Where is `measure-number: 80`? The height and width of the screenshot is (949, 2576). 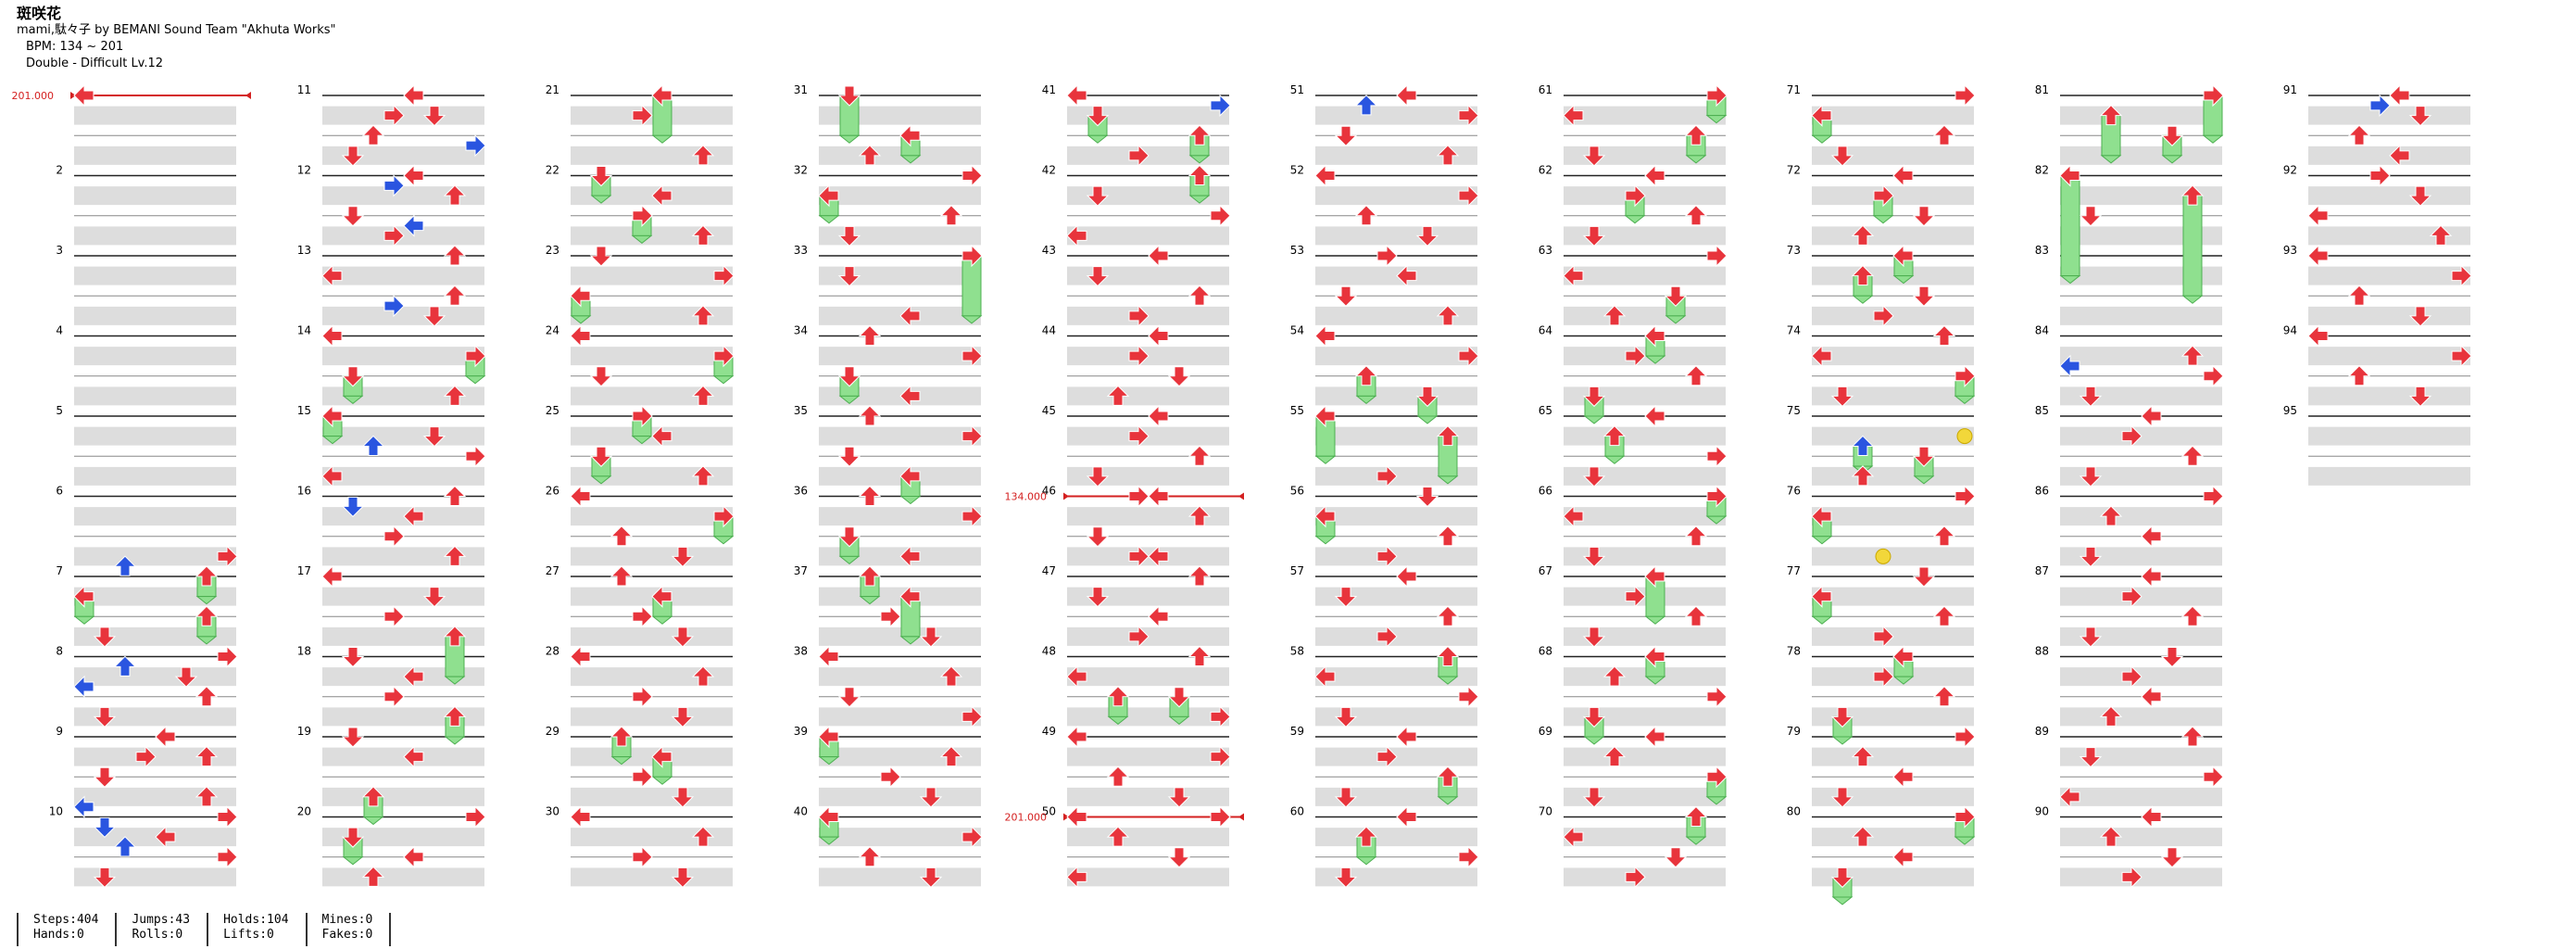
measure-number: 80 is located at coordinates (1794, 811).